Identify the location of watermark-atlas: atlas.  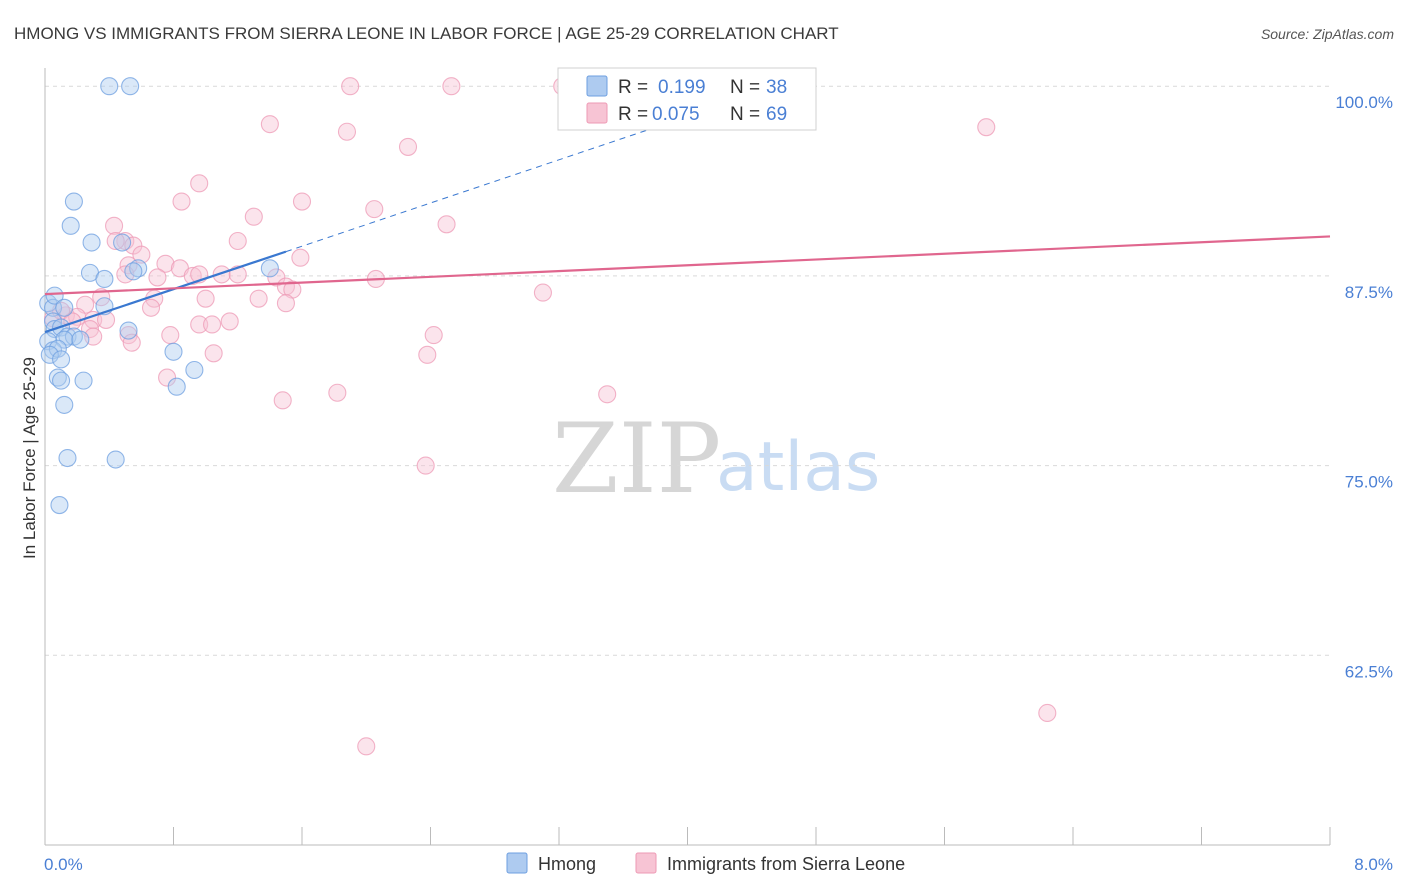
(798, 467).